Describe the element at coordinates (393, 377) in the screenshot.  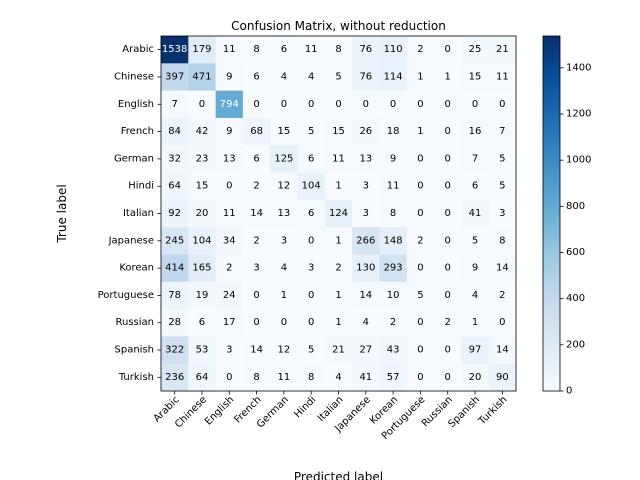
I see `cell-value-label: 57` at that location.